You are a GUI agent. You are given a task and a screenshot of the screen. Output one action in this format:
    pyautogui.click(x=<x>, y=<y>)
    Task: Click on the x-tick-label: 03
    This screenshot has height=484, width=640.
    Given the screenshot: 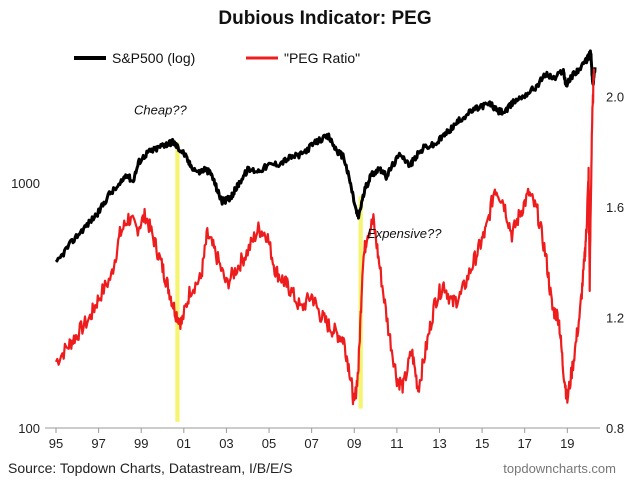 What is the action you would take?
    pyautogui.click(x=226, y=443)
    